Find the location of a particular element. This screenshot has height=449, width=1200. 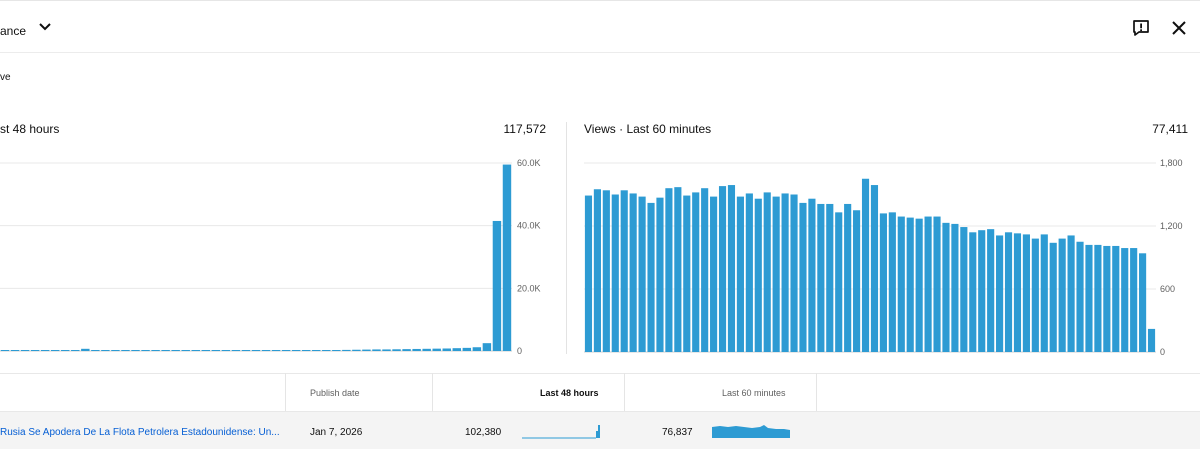

close-icon is located at coordinates (1179, 28).